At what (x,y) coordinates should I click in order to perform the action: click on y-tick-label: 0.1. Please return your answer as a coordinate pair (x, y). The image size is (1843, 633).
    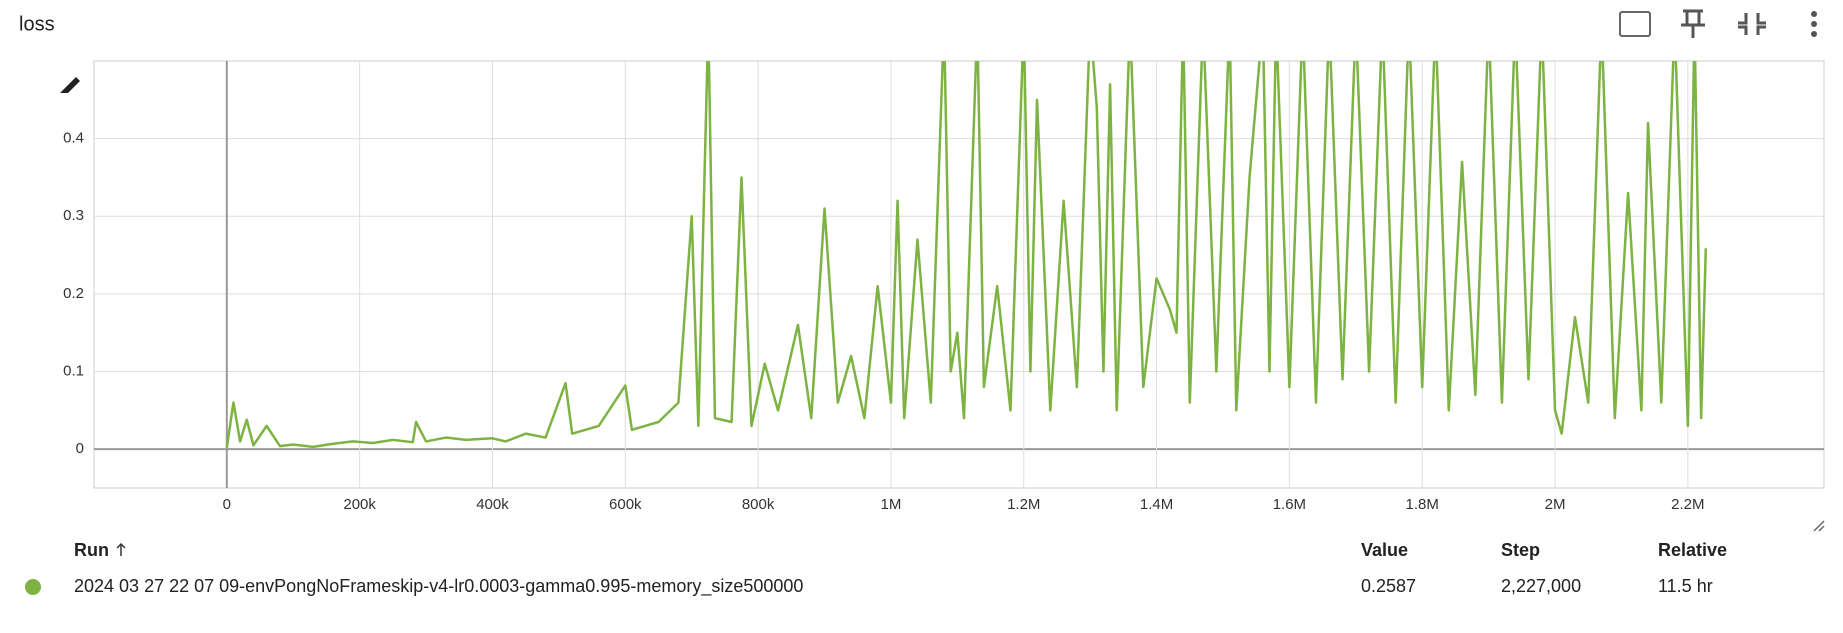
    Looking at the image, I should click on (73, 371).